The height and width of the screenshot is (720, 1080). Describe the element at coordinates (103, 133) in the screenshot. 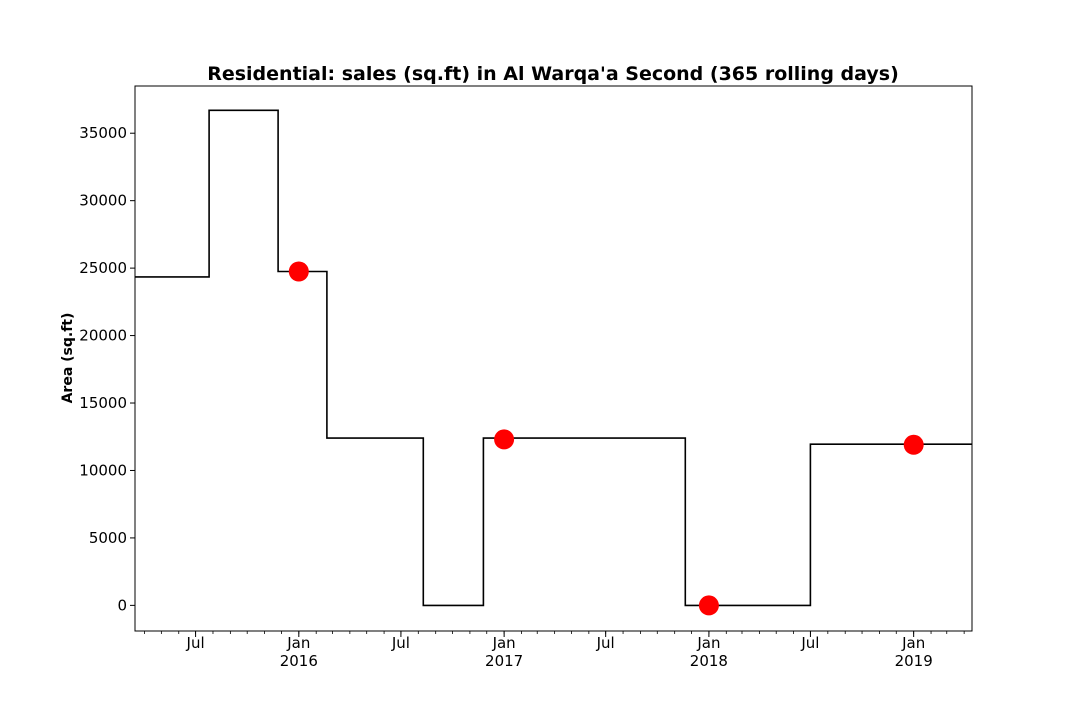

I see `y-tick-label: 35000` at that location.